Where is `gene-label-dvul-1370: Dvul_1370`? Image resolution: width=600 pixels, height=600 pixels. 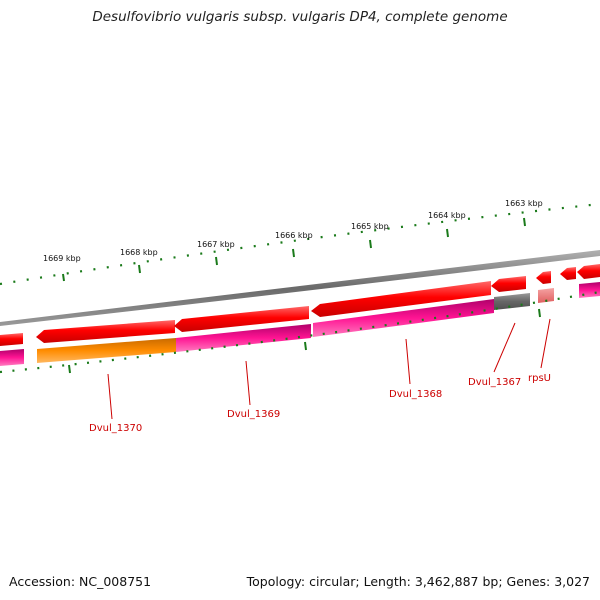 gene-label-dvul-1370: Dvul_1370 is located at coordinates (115, 428).